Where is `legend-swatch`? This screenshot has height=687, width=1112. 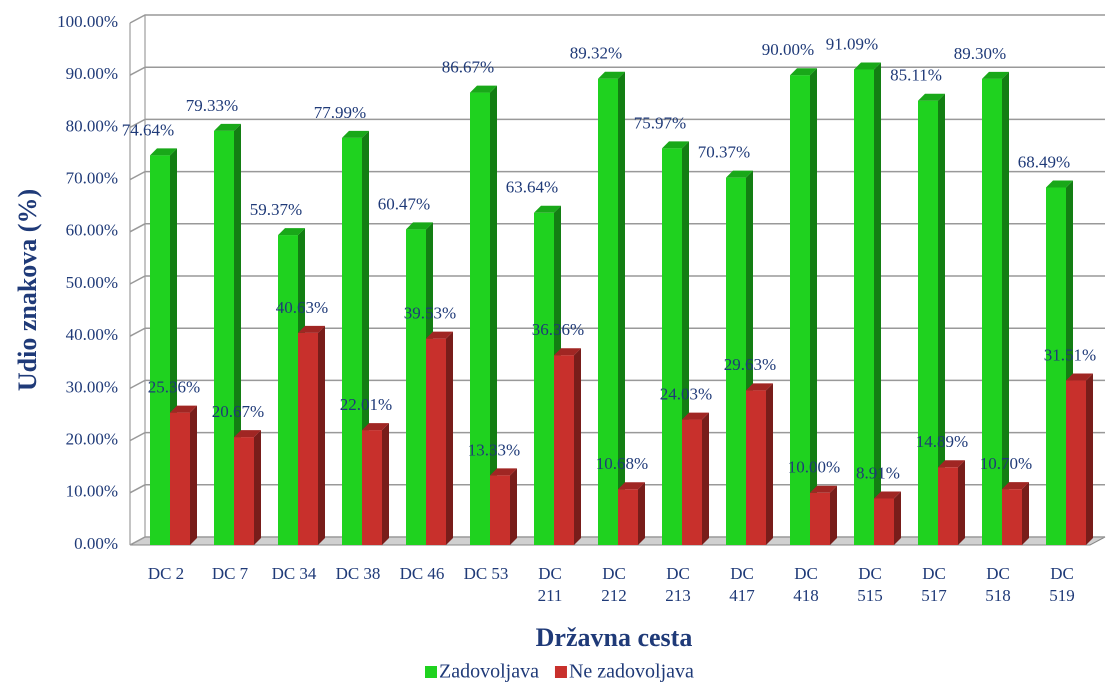 legend-swatch is located at coordinates (431, 672).